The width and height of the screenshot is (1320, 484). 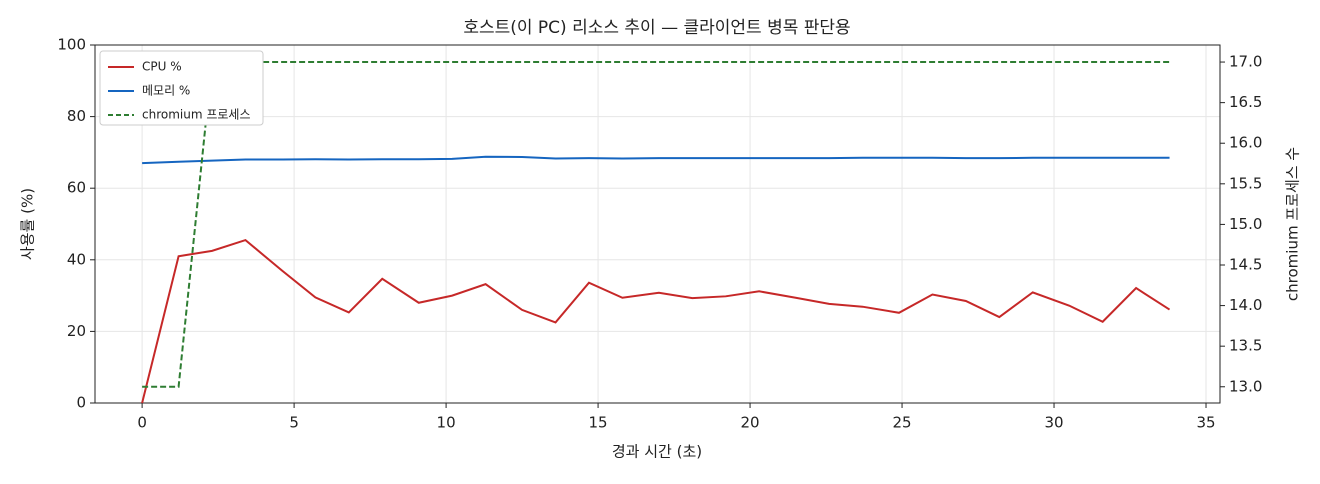 What do you see at coordinates (901, 423) in the screenshot?
I see `x-tick-label: 25` at bounding box center [901, 423].